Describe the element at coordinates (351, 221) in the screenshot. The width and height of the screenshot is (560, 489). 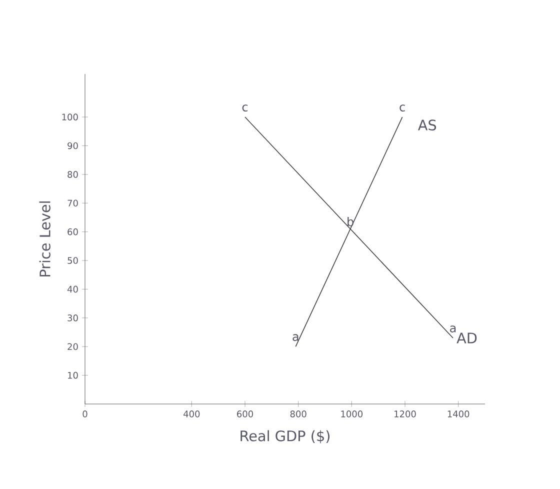
I see `annotation: b` at that location.